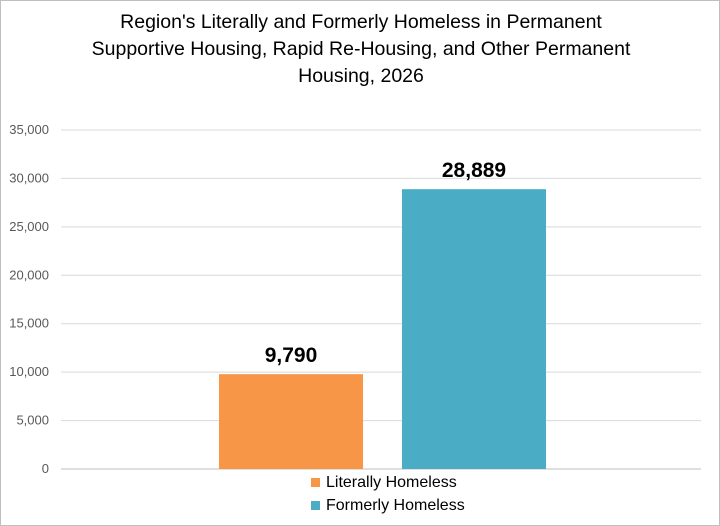  Describe the element at coordinates (474, 170) in the screenshot. I see `data-label: 28,889` at that location.